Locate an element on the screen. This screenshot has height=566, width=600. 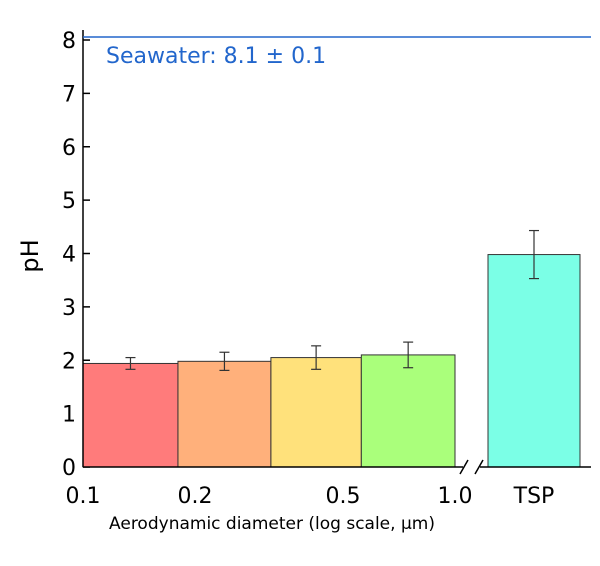
y-tick-label: 0 is located at coordinates (69, 468).